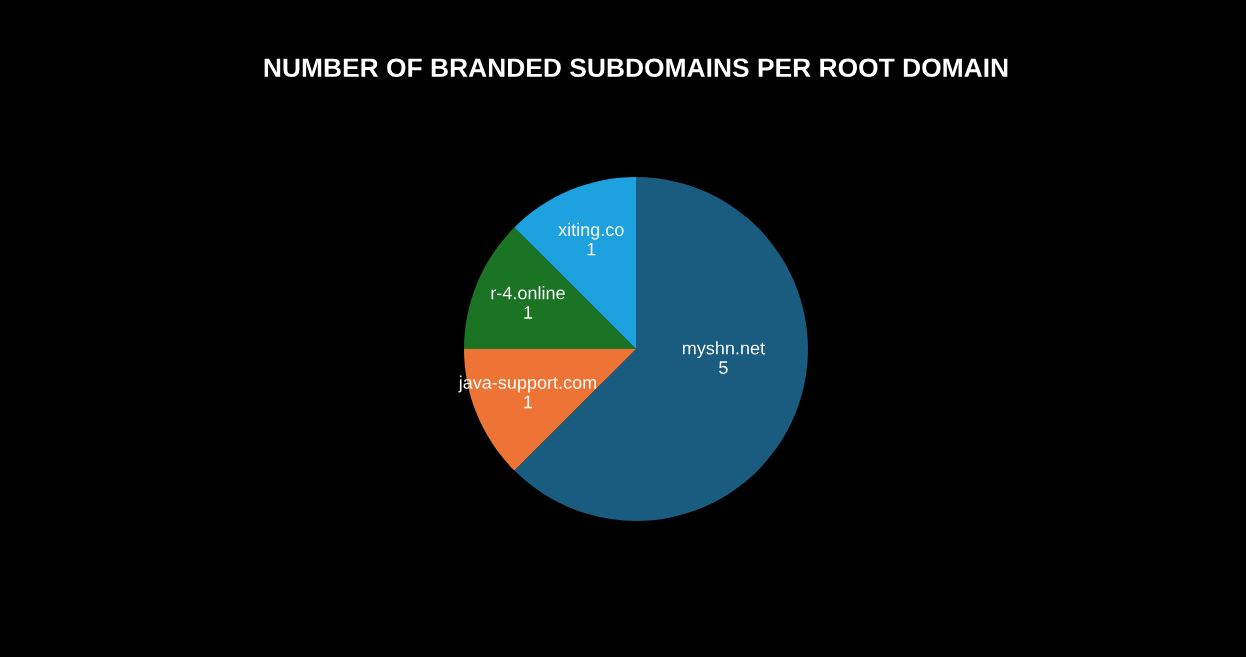 The image size is (1246, 657). What do you see at coordinates (636, 68) in the screenshot?
I see `chart-title: NUMBER OF BRANDED SUBDOMAINS PER ROOT DOMAIN` at bounding box center [636, 68].